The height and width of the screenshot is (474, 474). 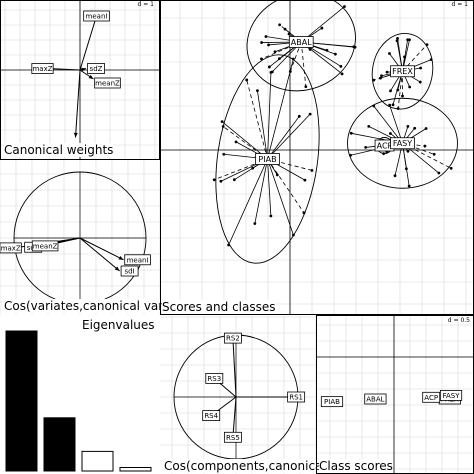 I want to click on component-label-RS3: RS3, so click(x=214, y=379).